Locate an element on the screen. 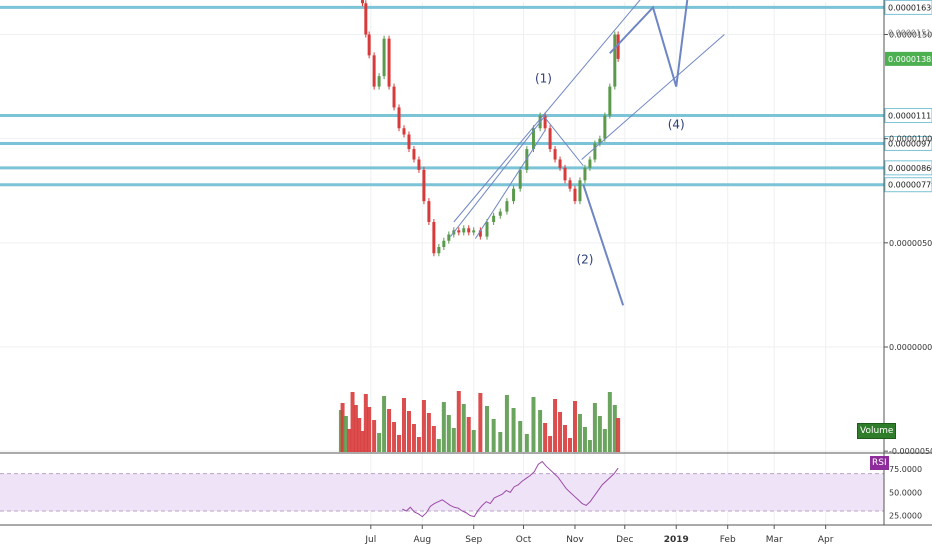 This screenshot has width=932, height=555. x-tick-label: Oct is located at coordinates (524, 540).